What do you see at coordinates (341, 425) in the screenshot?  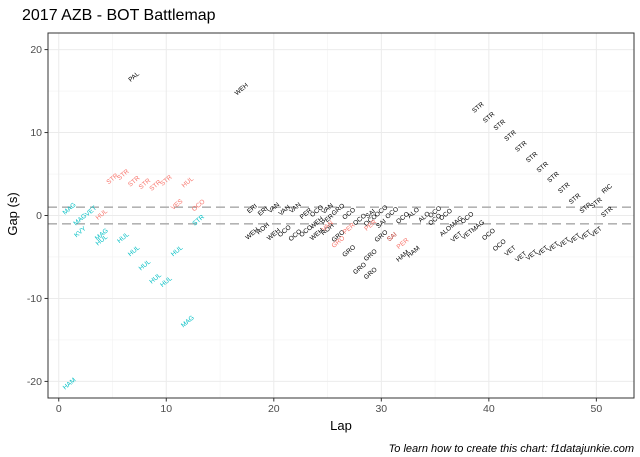 I see `x-axis-title: Lap` at bounding box center [341, 425].